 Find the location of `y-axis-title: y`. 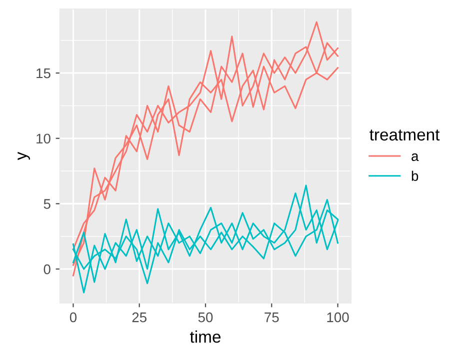

y-axis-title: y is located at coordinates (24, 156).